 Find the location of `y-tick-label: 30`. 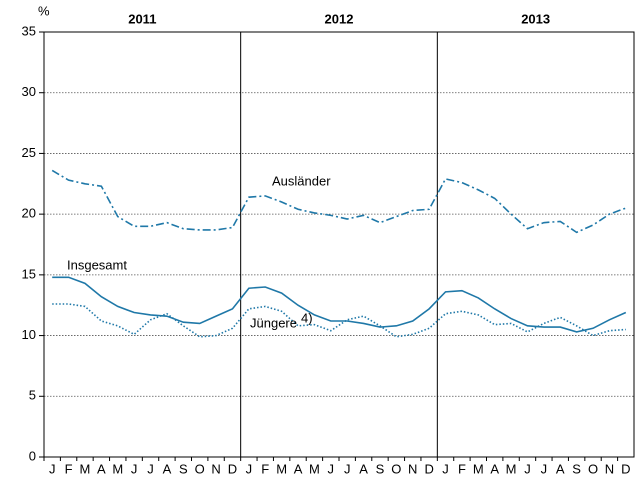

y-tick-label: 30 is located at coordinates (29, 91).